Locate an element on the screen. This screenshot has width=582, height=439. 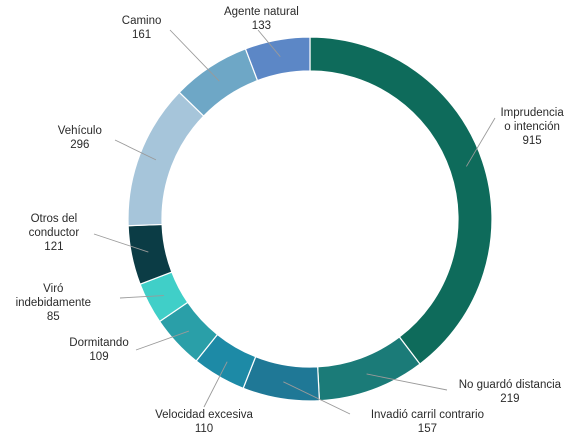
slice-label-9: Agente natural 133 is located at coordinates (261, 19).